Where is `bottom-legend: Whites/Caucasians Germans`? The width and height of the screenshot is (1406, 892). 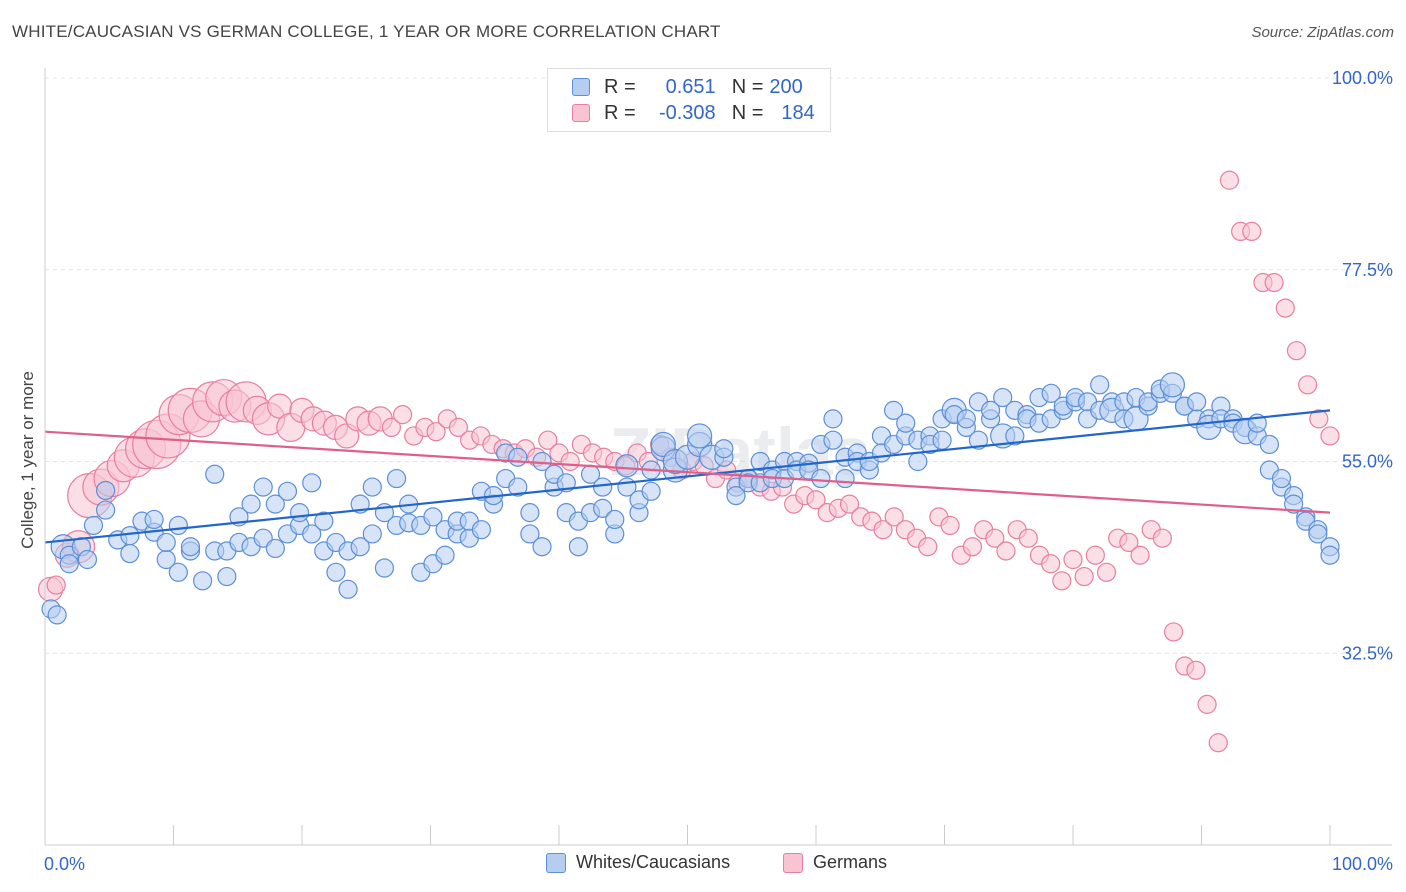
bottom-legend: Whites/Caucasians Germans is located at coordinates (703, 865).